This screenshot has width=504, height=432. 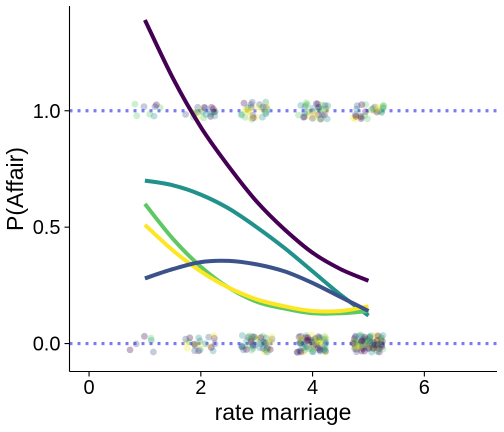 I want to click on x-ticks: 0 2 4 6, so click(x=256, y=385).